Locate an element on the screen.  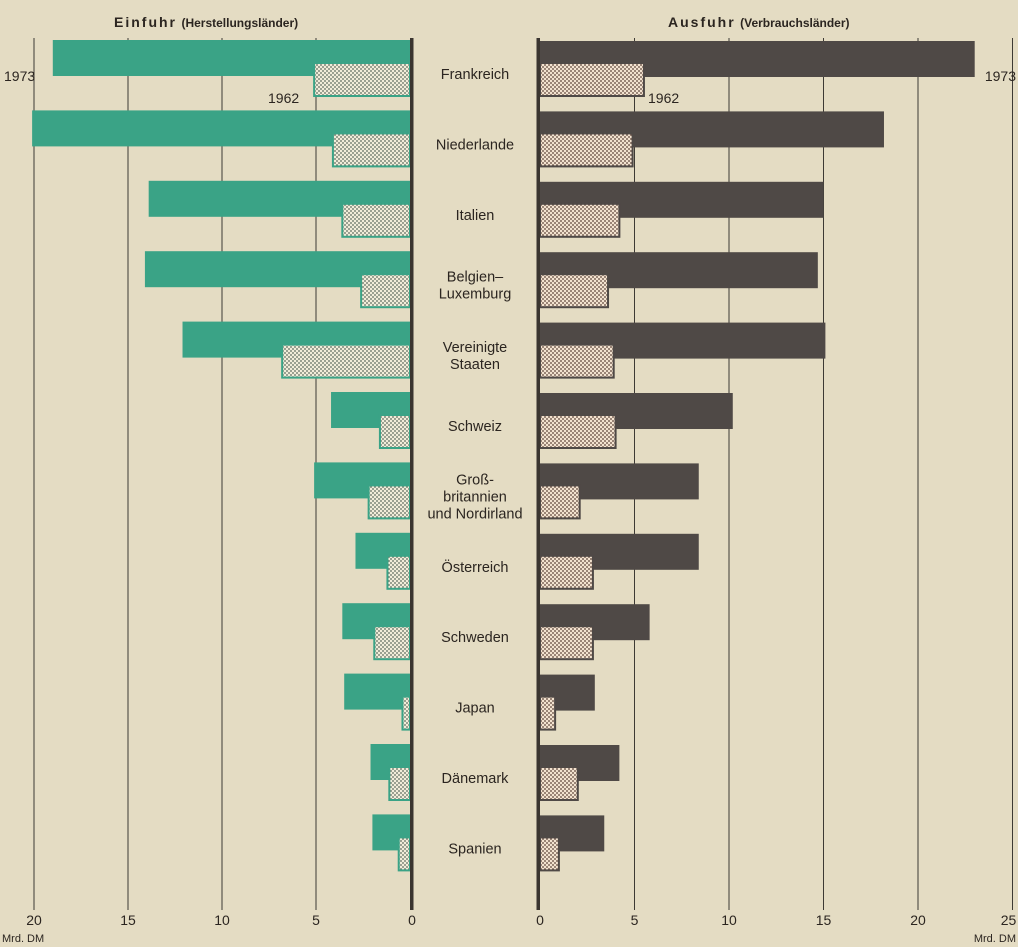
import-panel-title: Einfuhr (Herstellungsländer) is located at coordinates (206, 23).